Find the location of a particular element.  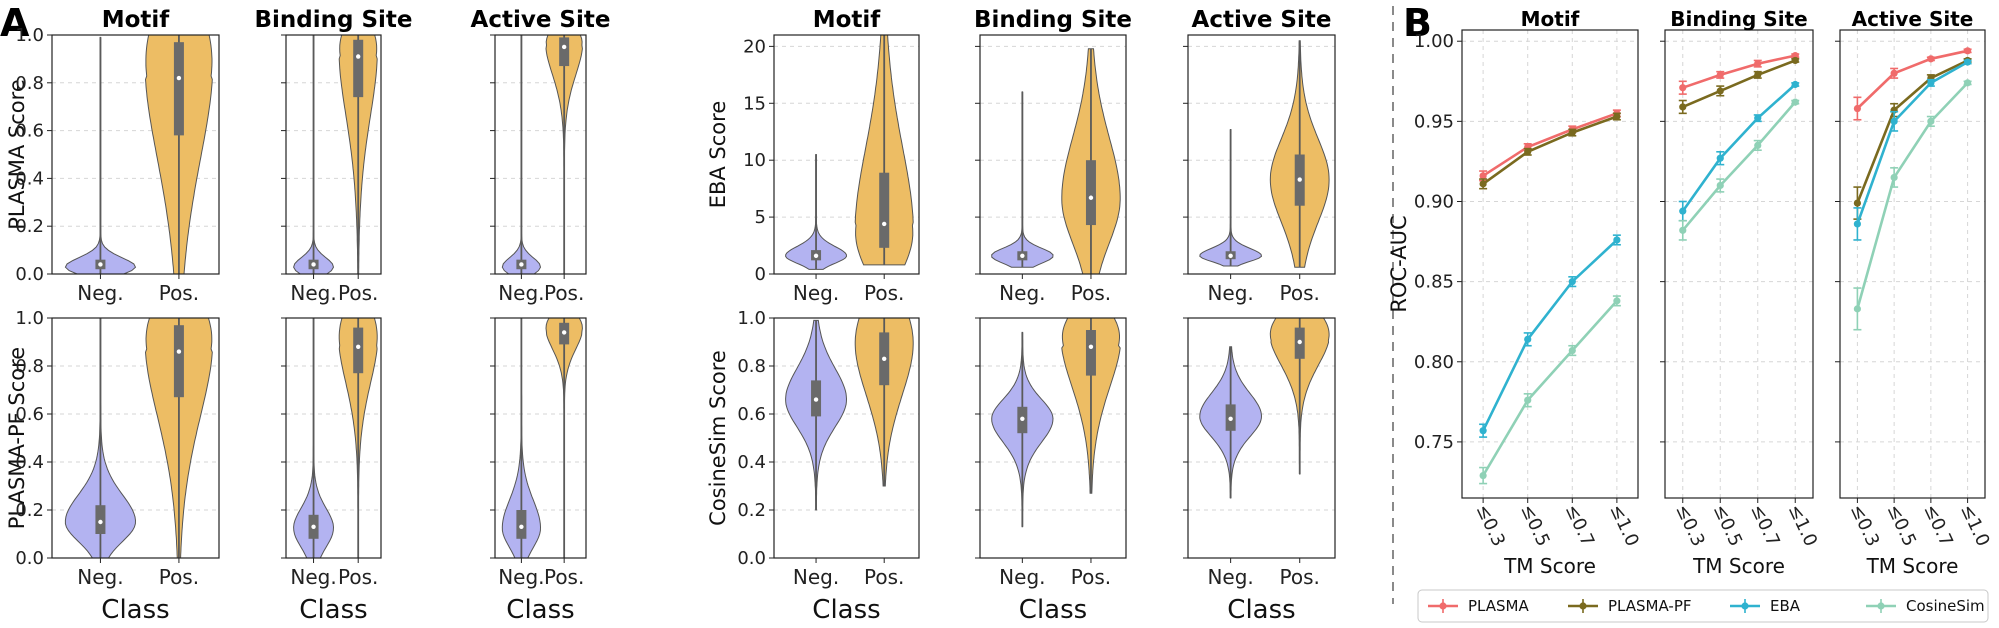

y-tick-label: 15 is located at coordinates (754, 103).